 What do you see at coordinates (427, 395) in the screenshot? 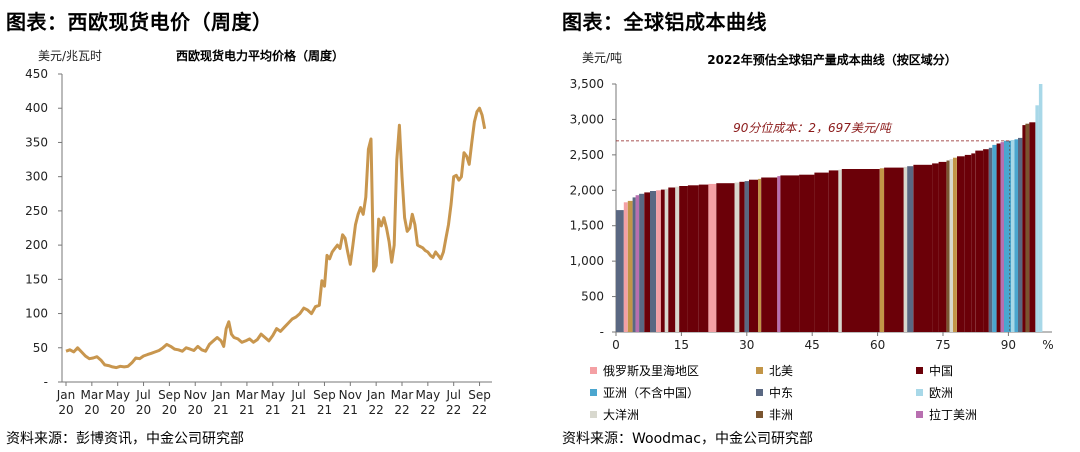
I see `left-x-tick-label: May` at bounding box center [427, 395].